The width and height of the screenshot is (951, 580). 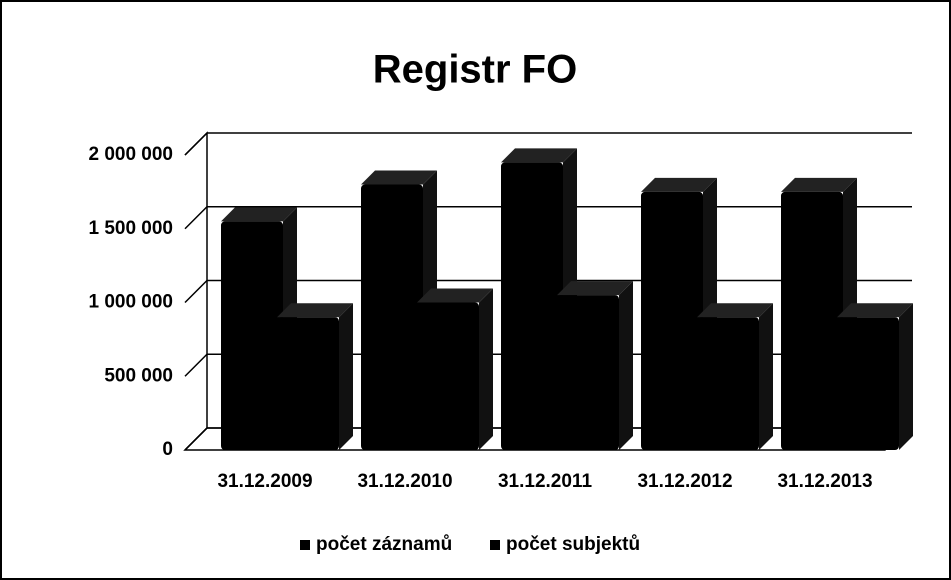 I want to click on x-tick-label: 31.12.2013, so click(x=824, y=481).